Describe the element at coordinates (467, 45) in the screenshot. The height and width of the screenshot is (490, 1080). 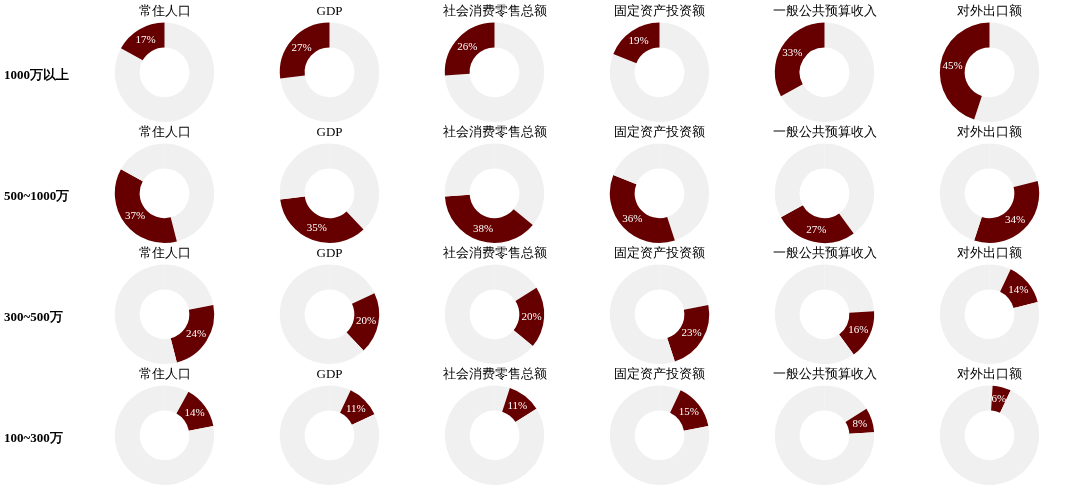
I see `data-label: 26%` at that location.